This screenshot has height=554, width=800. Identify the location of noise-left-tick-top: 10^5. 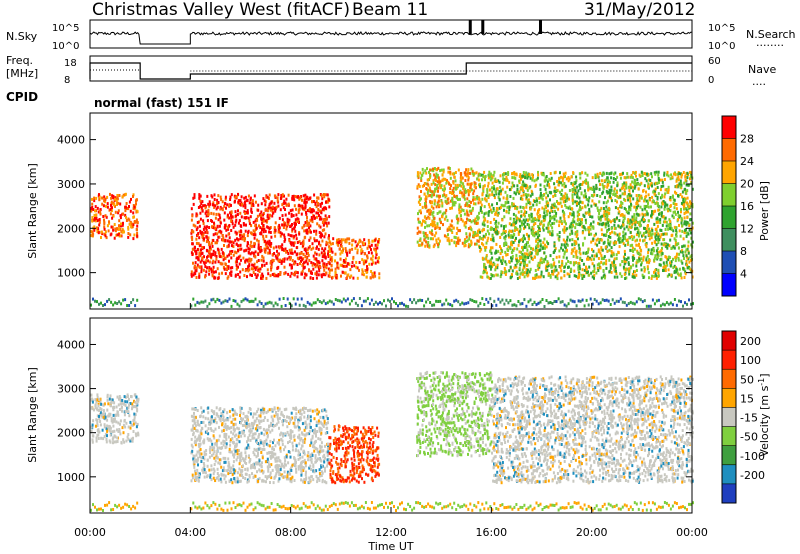
(65, 28).